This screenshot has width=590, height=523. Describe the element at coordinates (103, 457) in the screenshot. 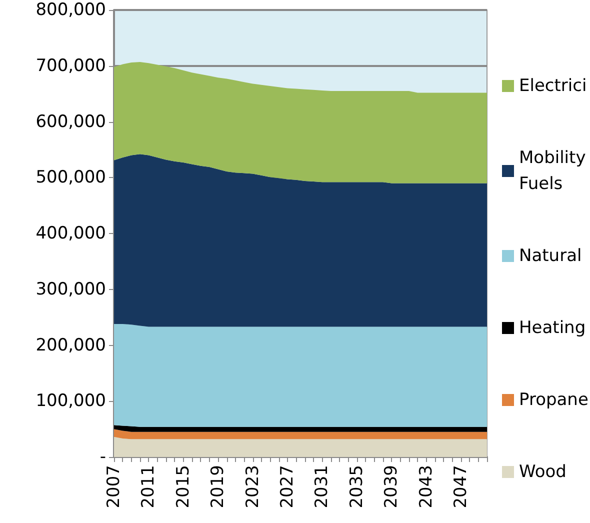

I see `y-tick-label: -` at that location.